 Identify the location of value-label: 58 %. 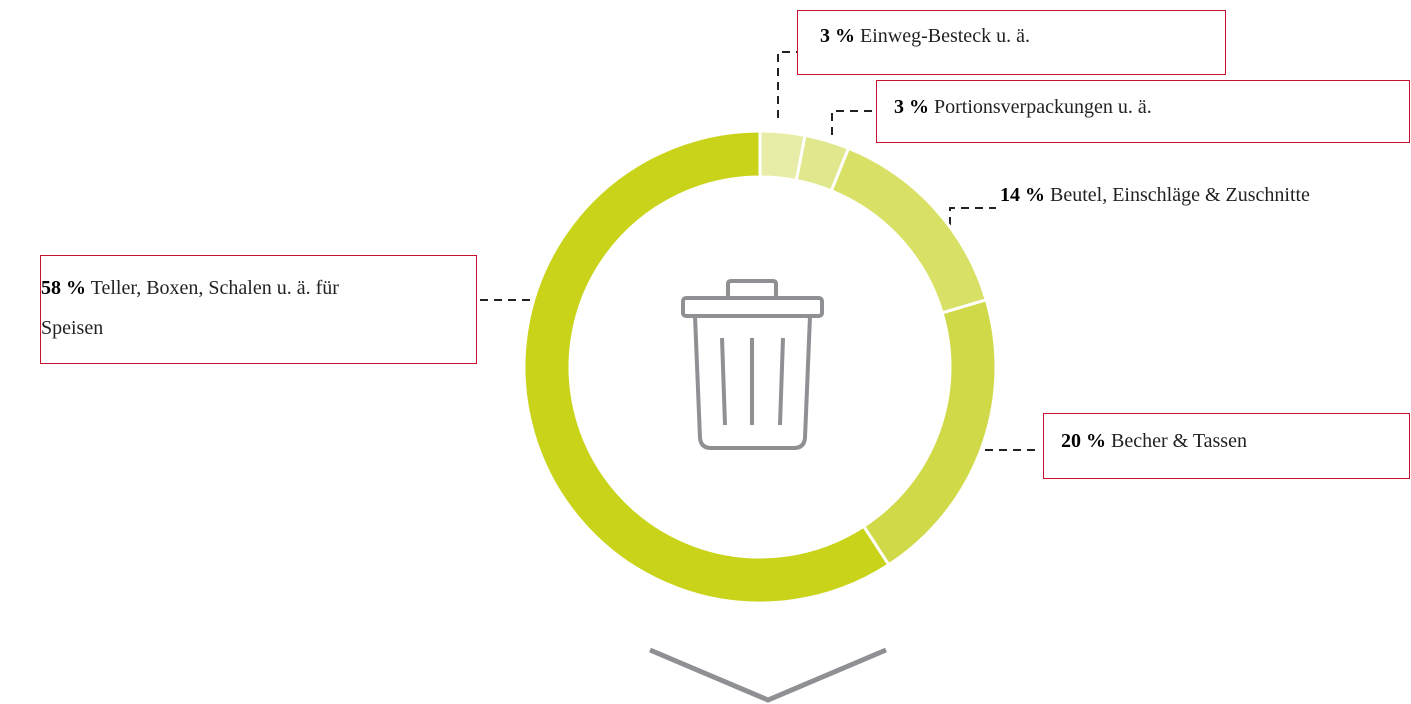
(63, 288).